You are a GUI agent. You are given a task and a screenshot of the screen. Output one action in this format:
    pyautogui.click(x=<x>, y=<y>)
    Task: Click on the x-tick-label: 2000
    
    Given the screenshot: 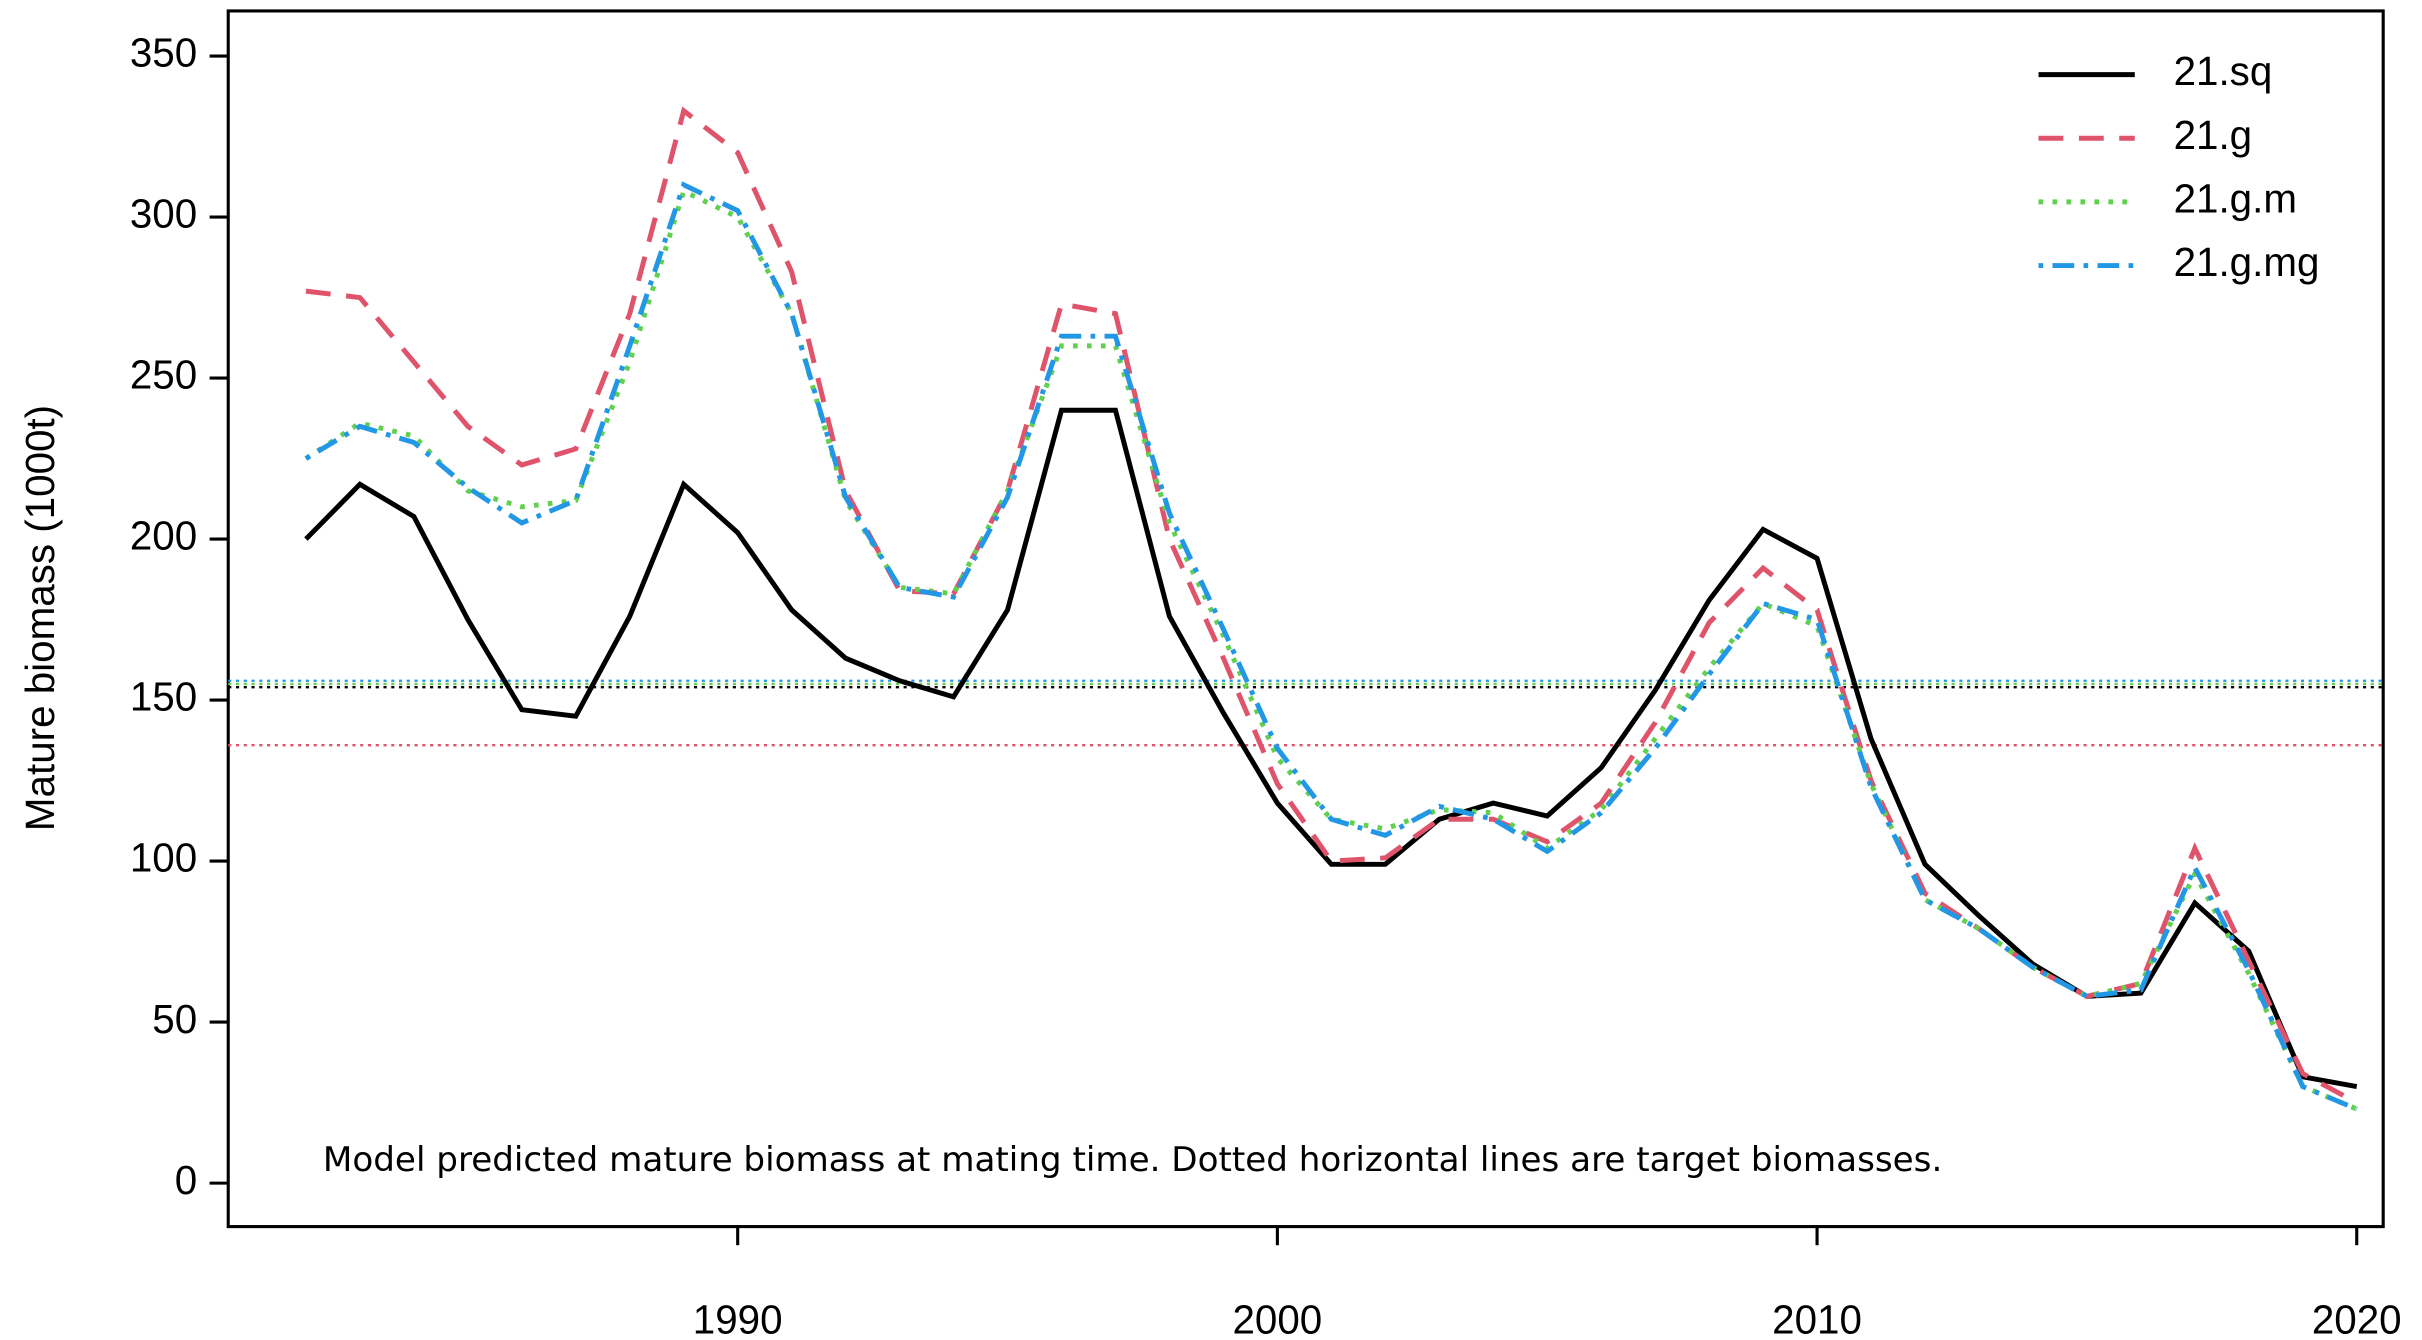 What is the action you would take?
    pyautogui.click(x=1277, y=1318)
    